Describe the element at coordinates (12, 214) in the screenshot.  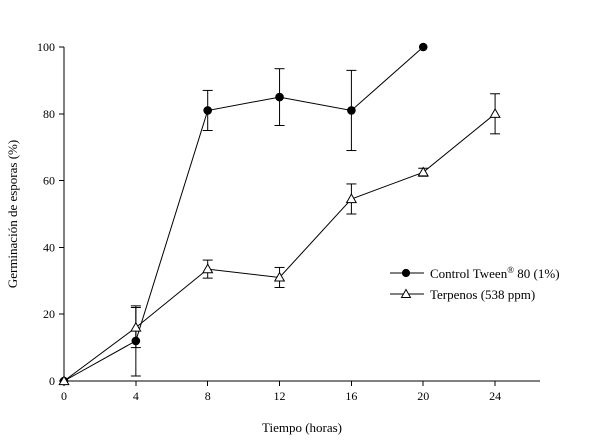
I see `y-axis-title: Germinación de esporas (%)` at that location.